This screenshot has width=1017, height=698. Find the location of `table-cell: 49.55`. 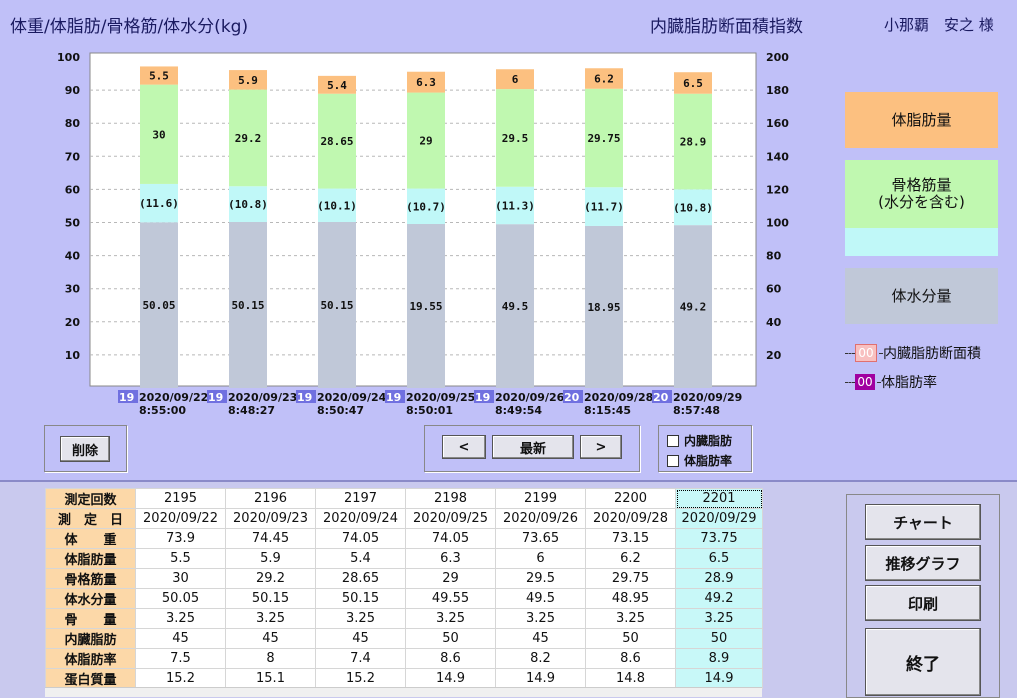

table-cell: 49.55 is located at coordinates (450, 598).